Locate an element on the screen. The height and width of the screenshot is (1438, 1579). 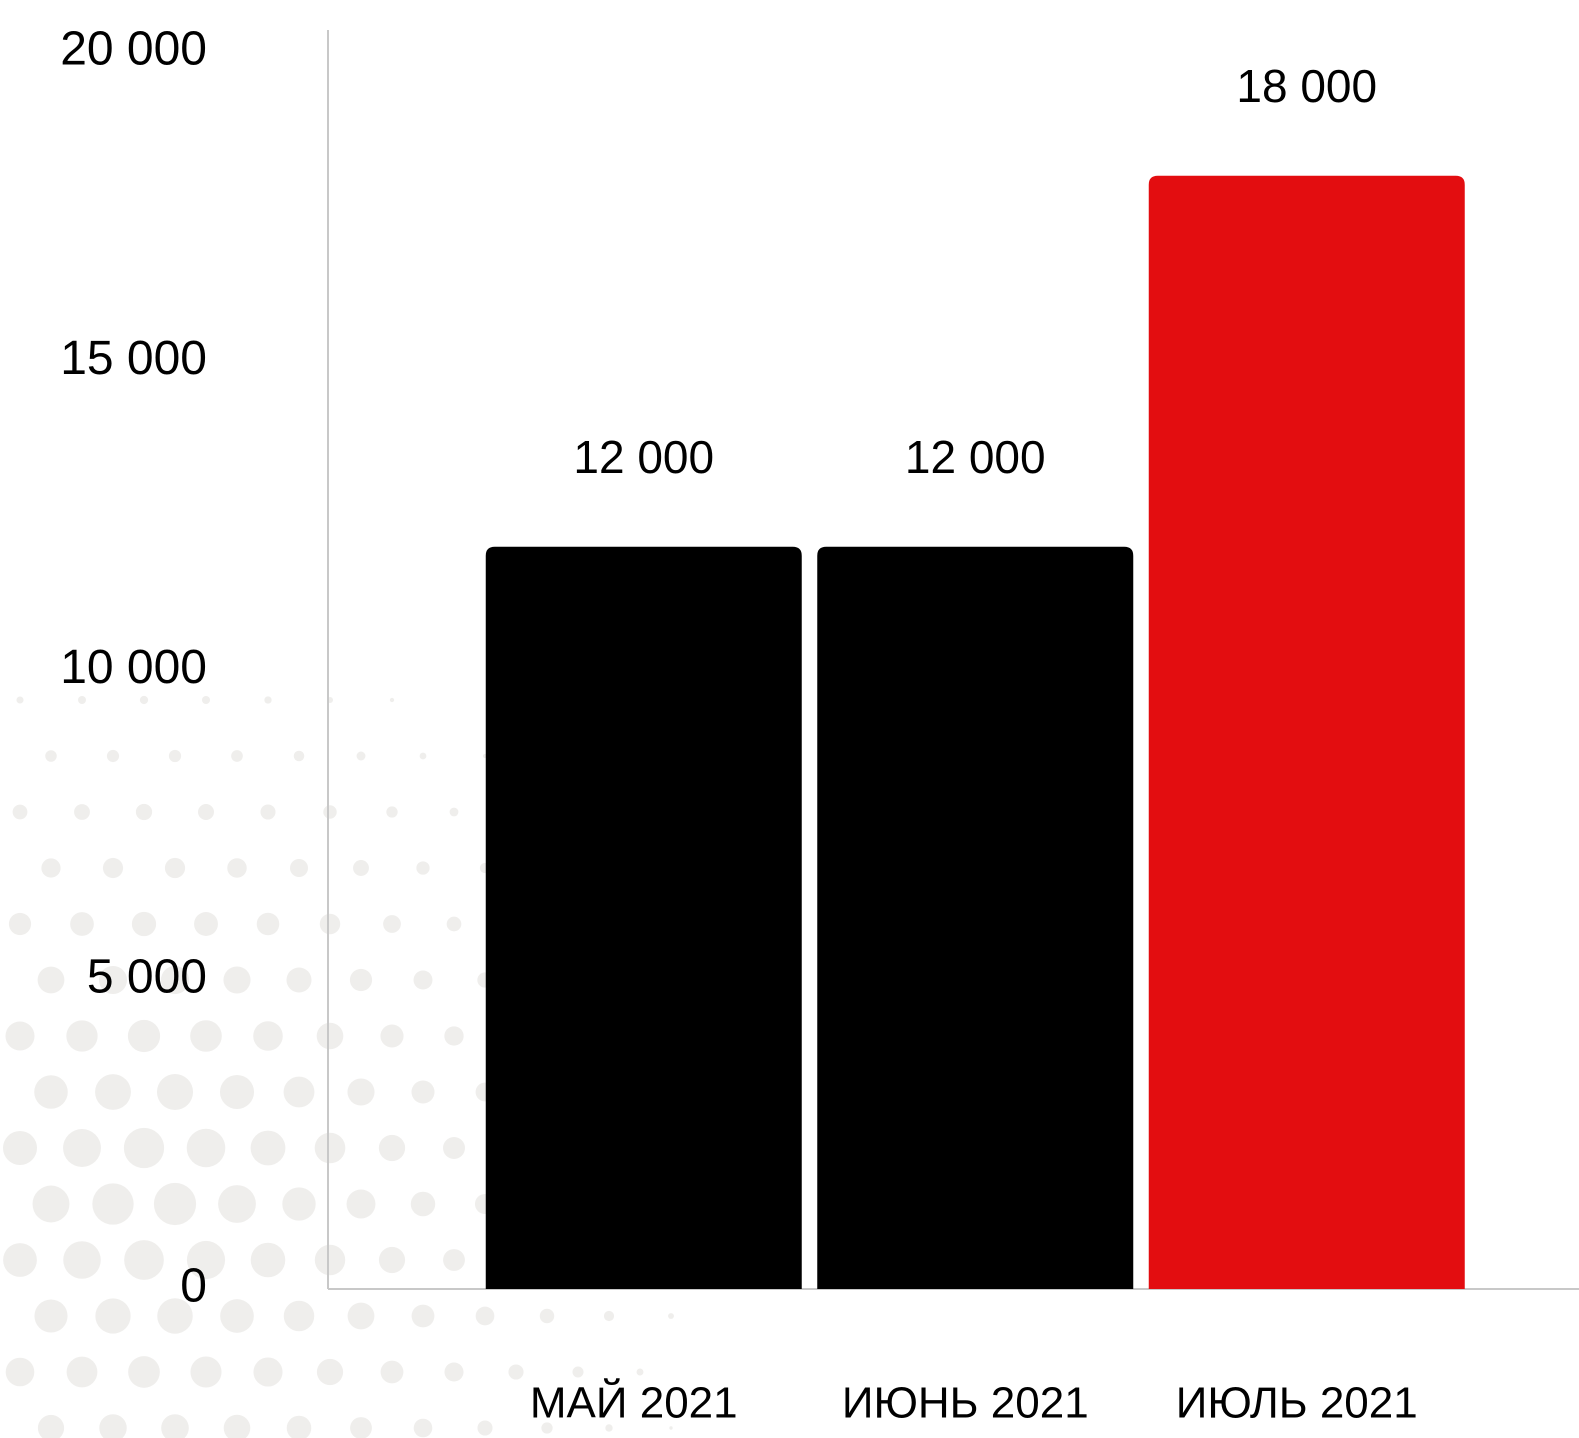
y-tick-label: 0 is located at coordinates (193, 1286).